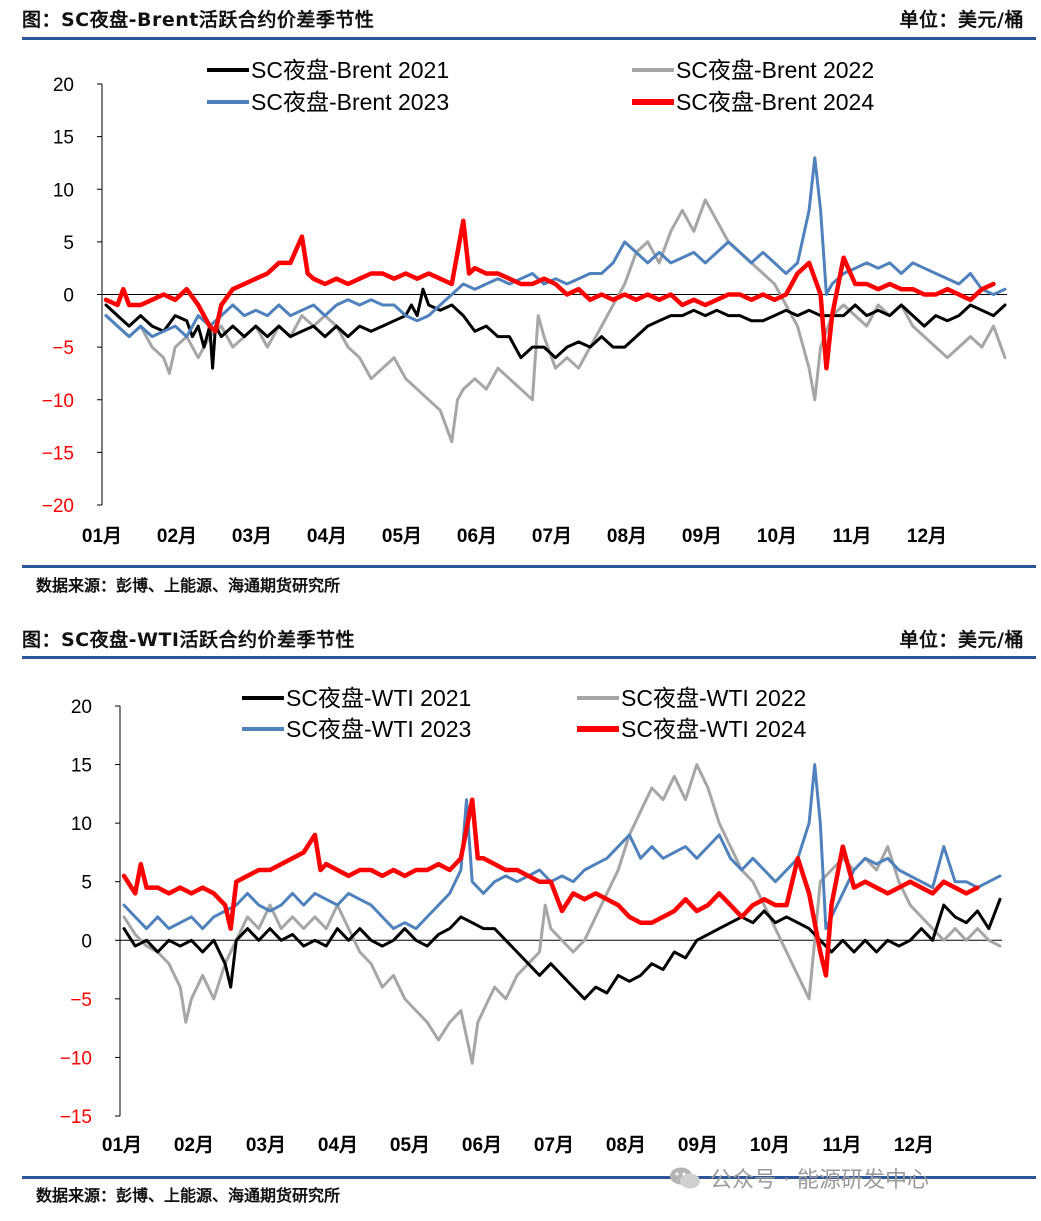 Image resolution: width=1041 pixels, height=1221 pixels. What do you see at coordinates (529, 657) in the screenshot?
I see `chart2-top-rule` at bounding box center [529, 657].